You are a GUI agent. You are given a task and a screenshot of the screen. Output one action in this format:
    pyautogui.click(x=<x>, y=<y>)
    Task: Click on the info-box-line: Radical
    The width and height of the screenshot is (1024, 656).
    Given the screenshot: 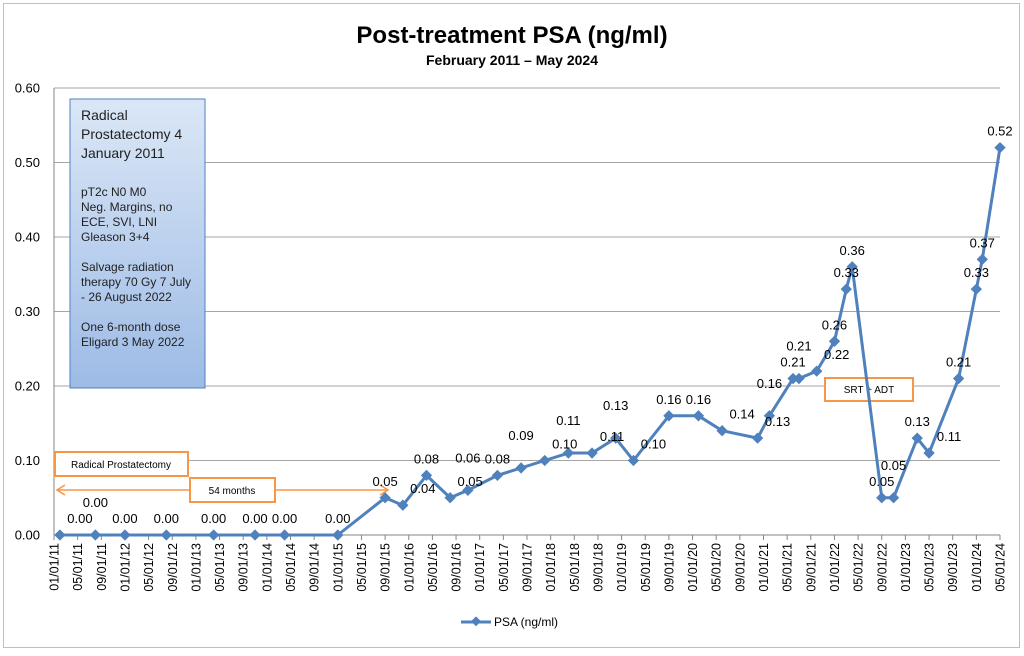 What is the action you would take?
    pyautogui.click(x=104, y=115)
    